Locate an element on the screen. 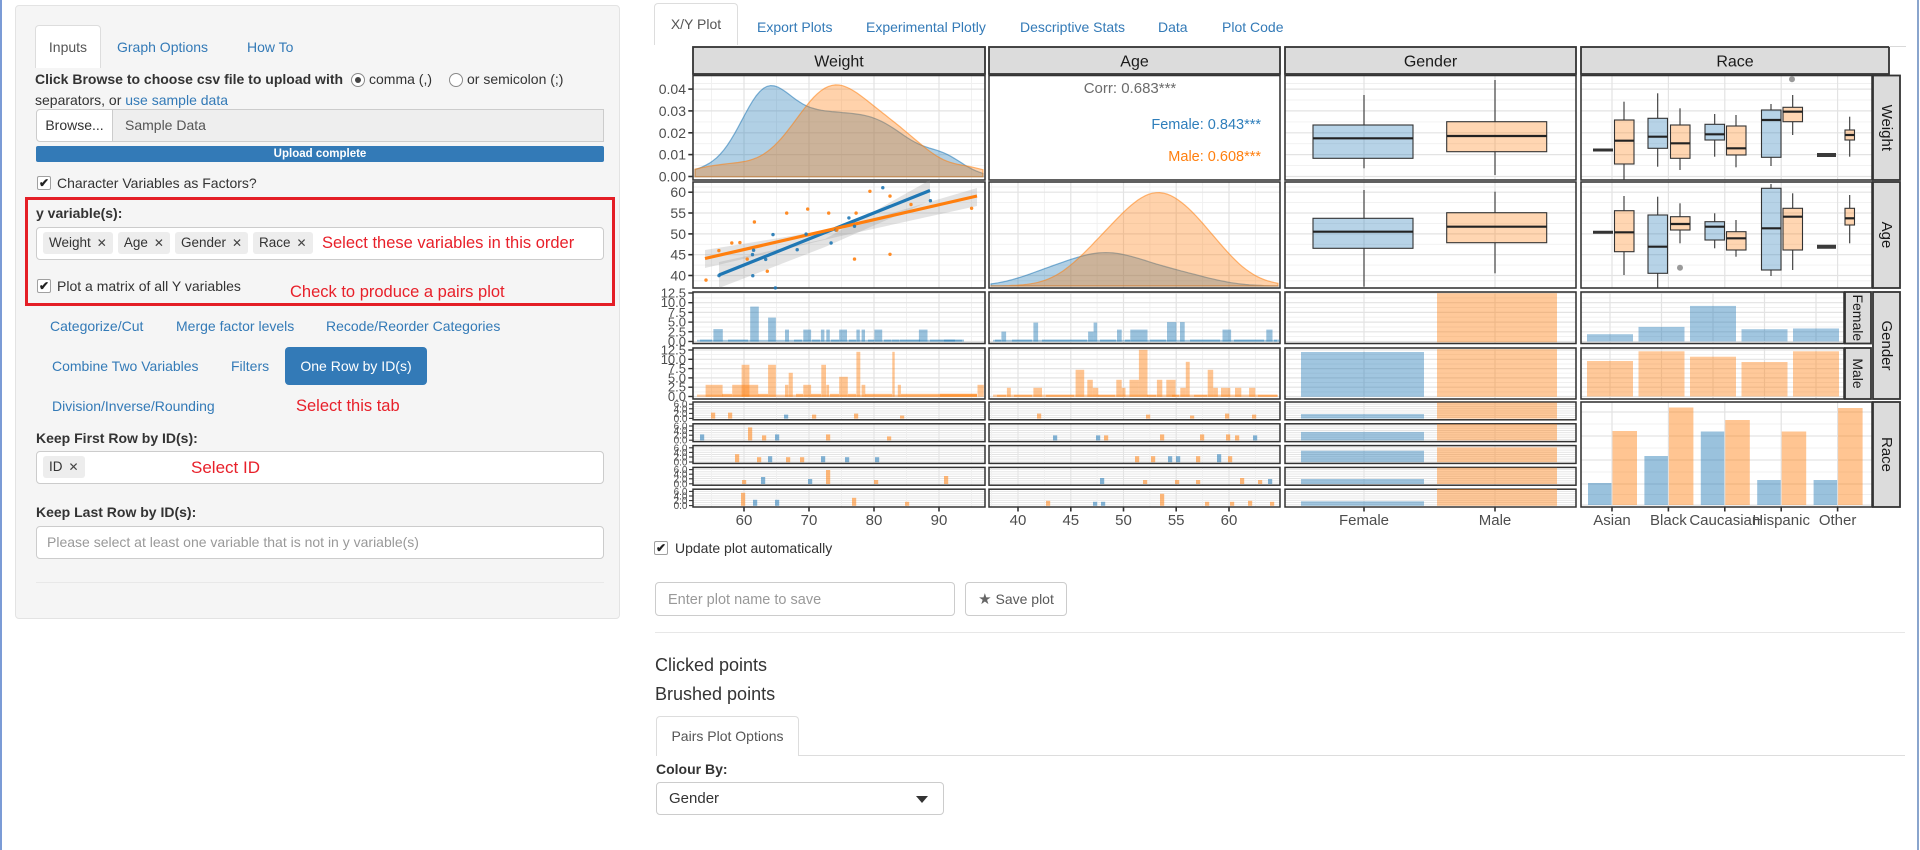 This screenshot has width=1920, height=850. svg-text: 0.03 is located at coordinates (672, 111).